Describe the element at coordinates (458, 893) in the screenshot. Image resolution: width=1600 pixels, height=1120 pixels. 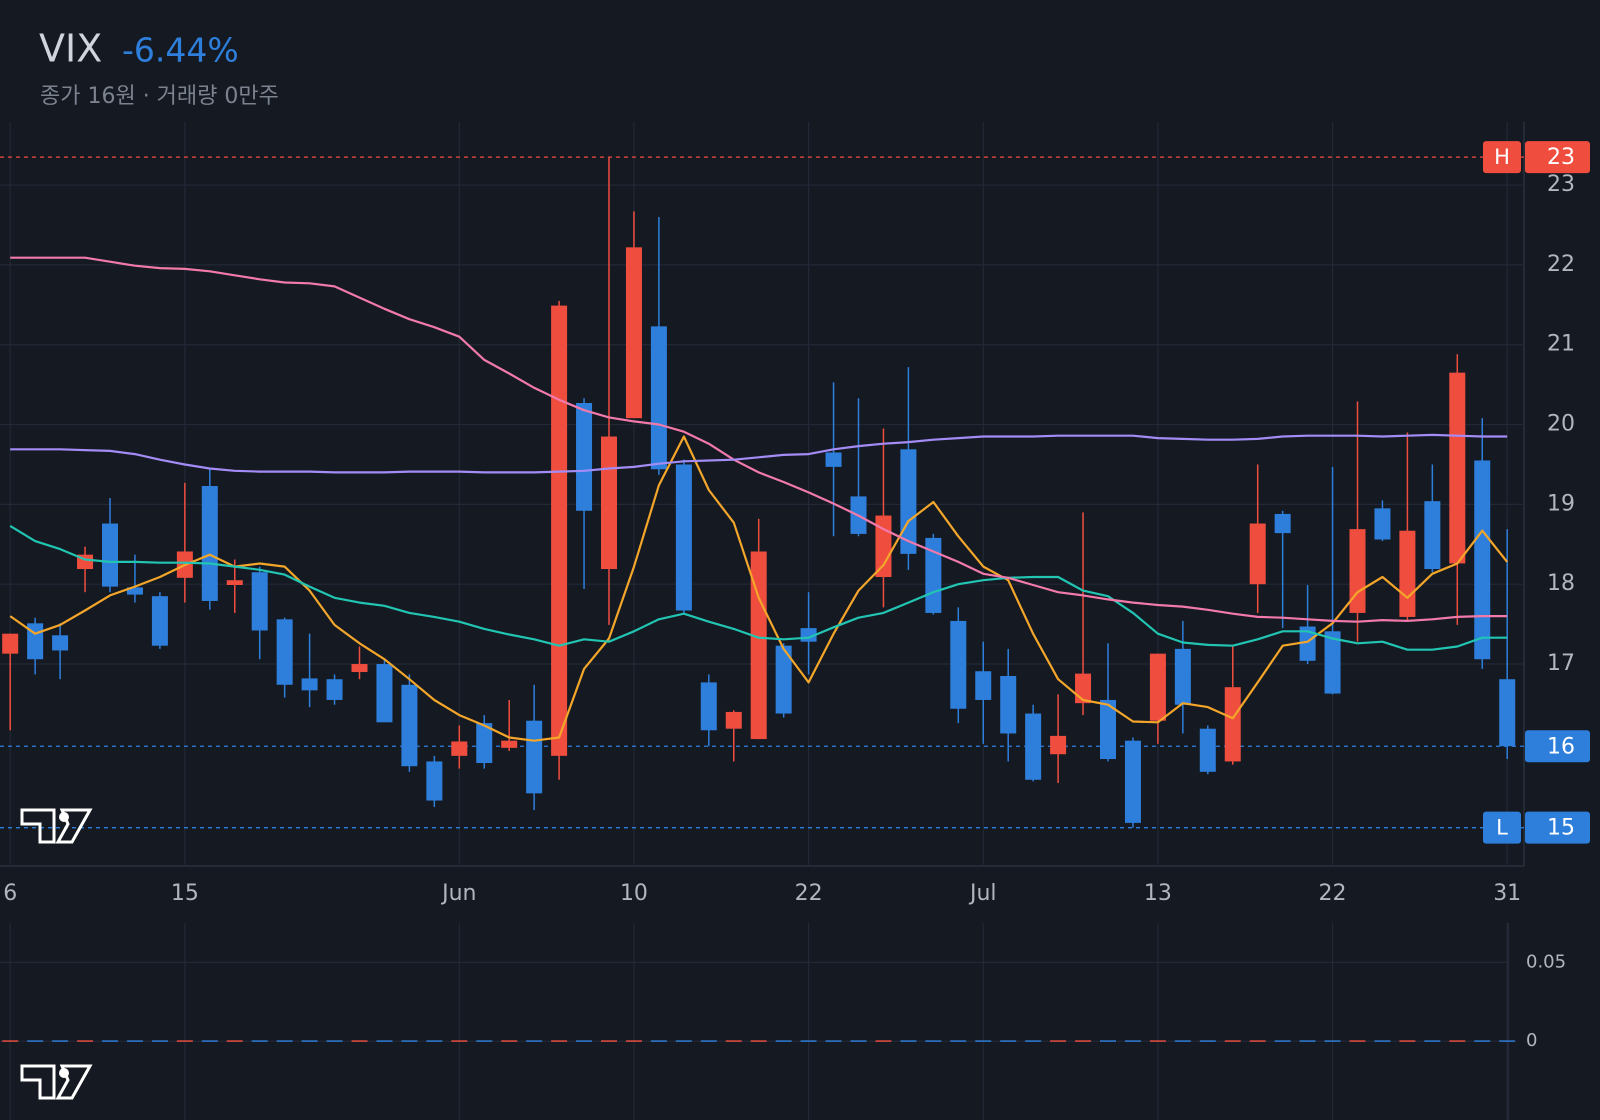
I see `x-tick-label: Jun` at that location.